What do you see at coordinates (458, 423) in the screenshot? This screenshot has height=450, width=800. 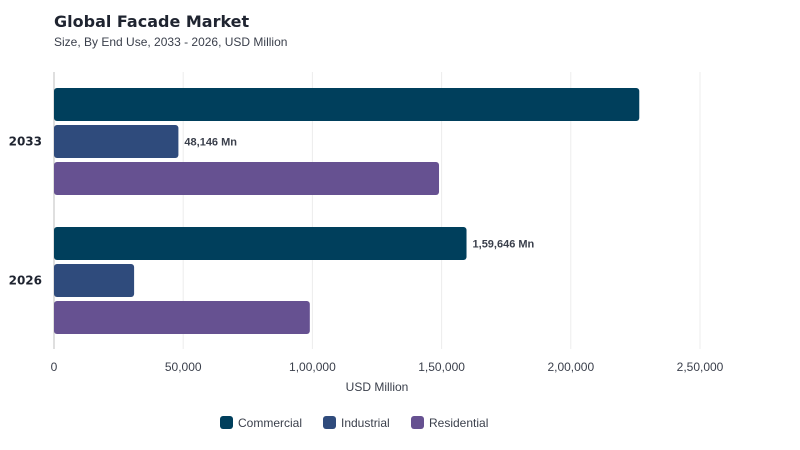 I see `legend-label-residential: Residential` at bounding box center [458, 423].